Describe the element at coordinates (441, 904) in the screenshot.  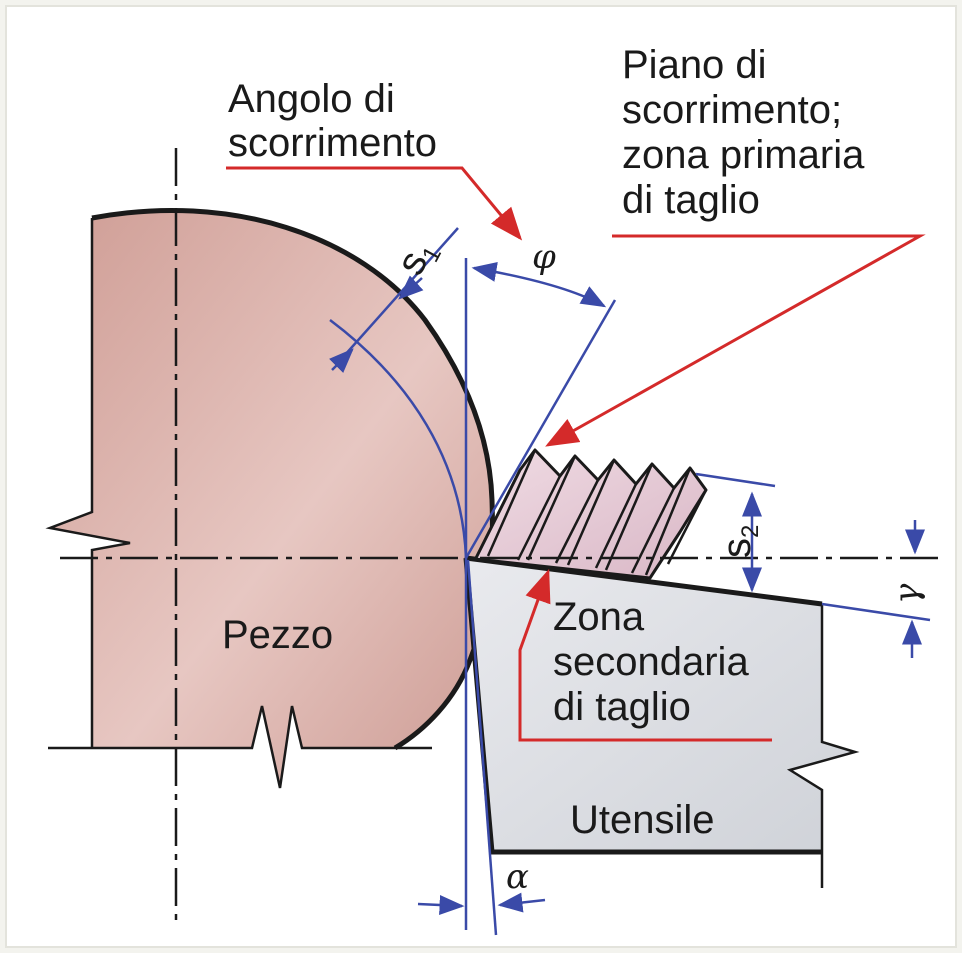
I see `alpha-dimension-left` at that location.